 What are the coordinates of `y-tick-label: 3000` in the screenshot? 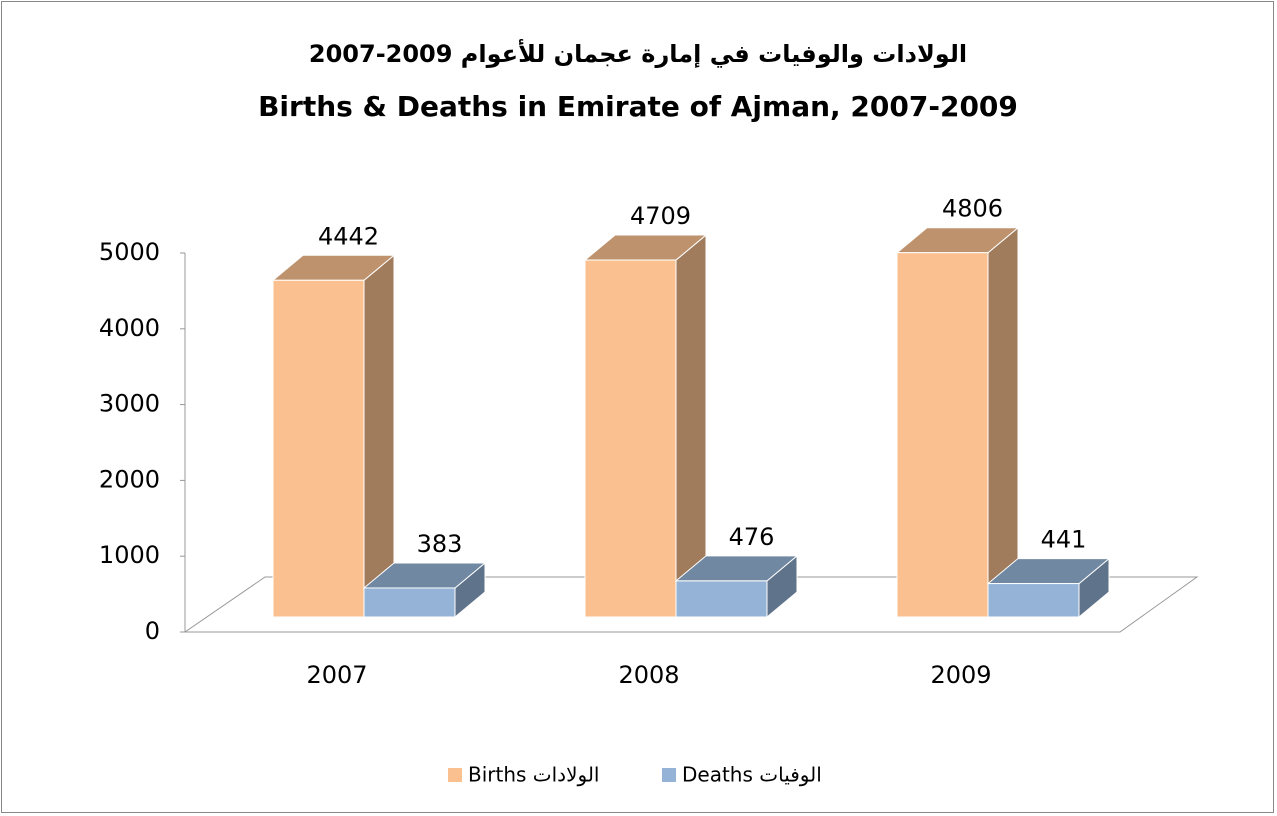 It's located at (129, 404).